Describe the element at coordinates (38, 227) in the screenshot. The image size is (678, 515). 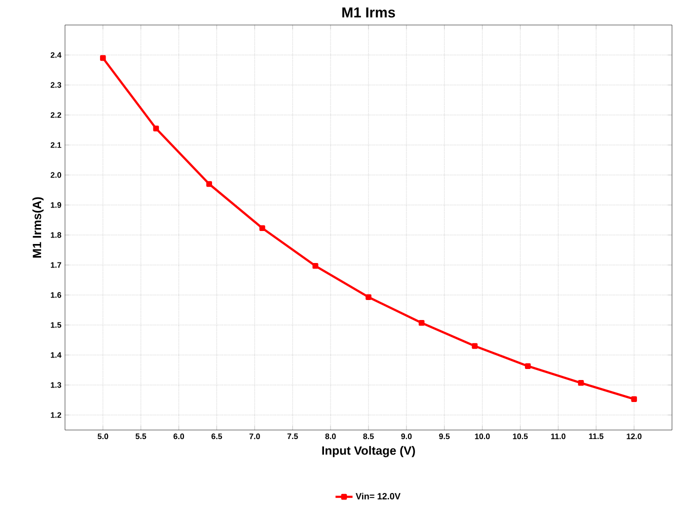
I see `y-axis-title: M1 Irms(A)` at that location.